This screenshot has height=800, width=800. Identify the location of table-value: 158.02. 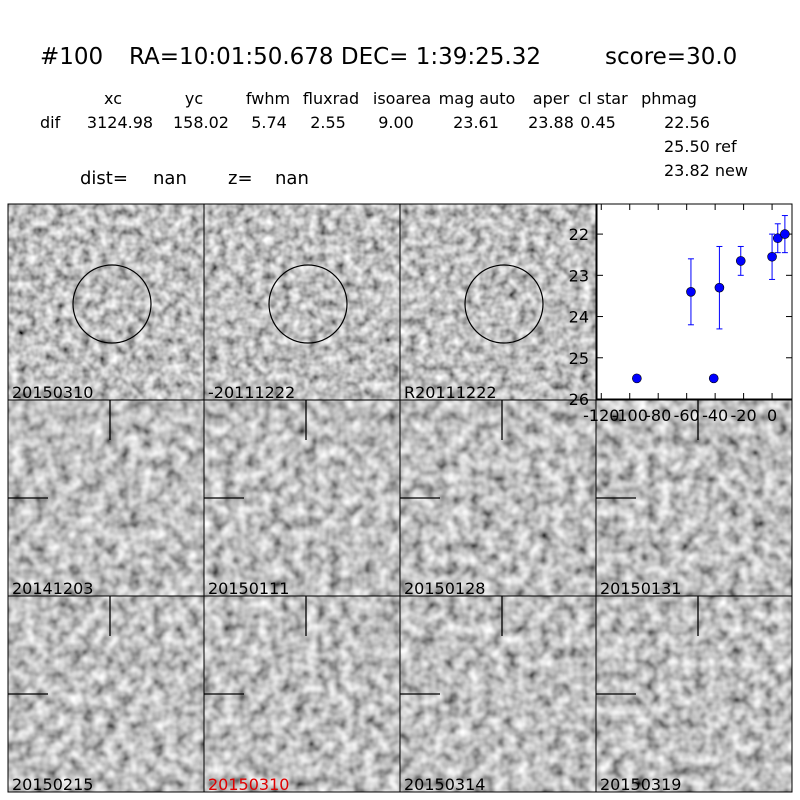
(201, 122).